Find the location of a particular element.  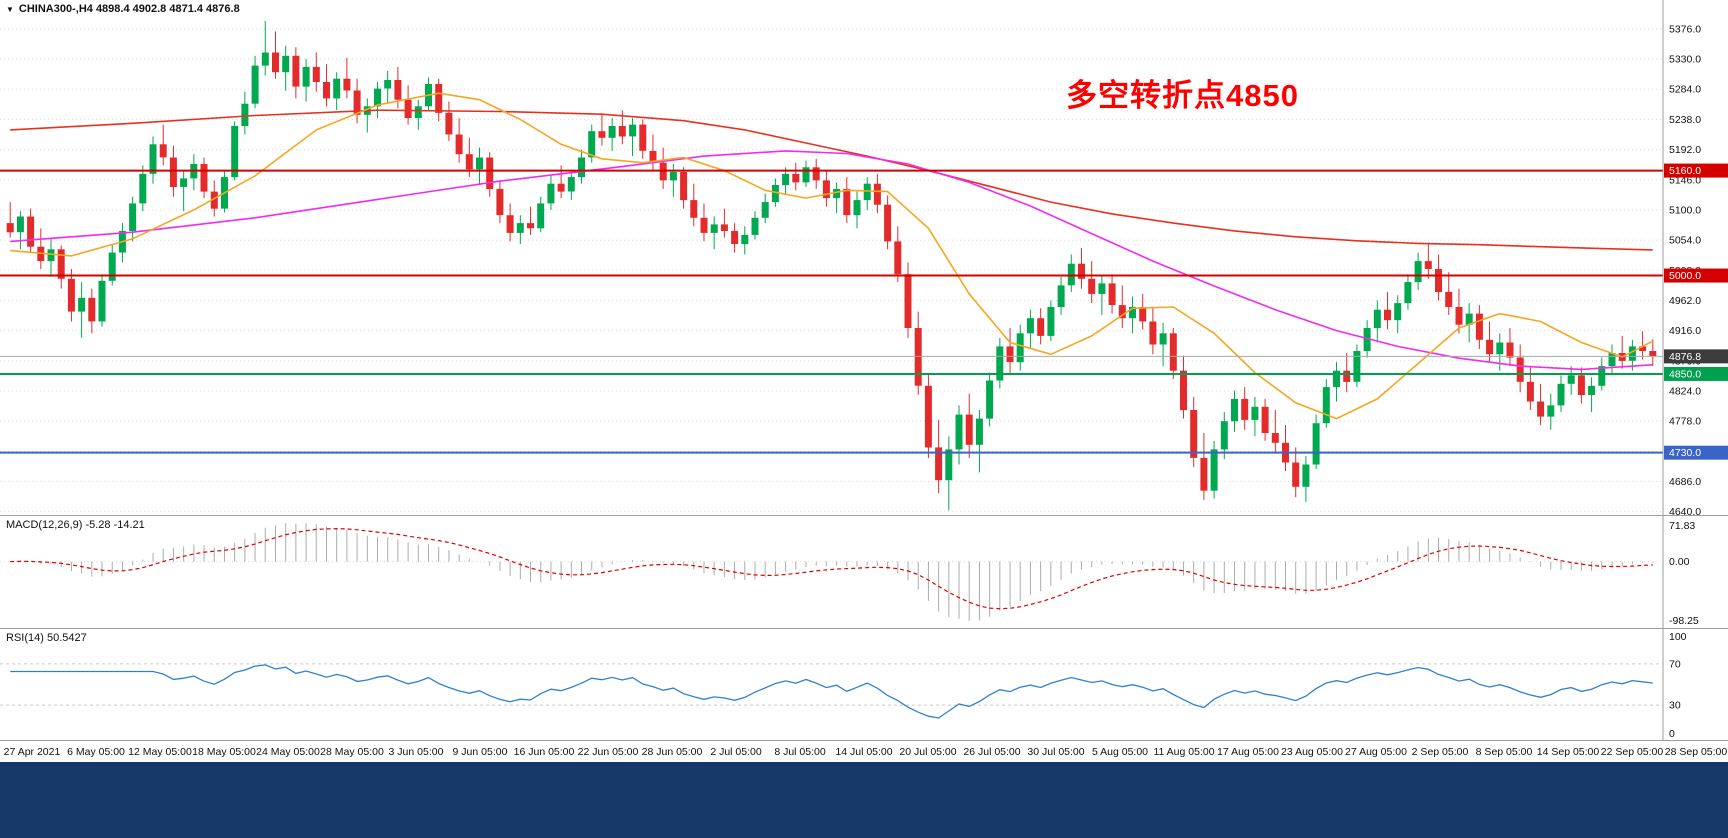

svg-text: -98.25 is located at coordinates (1684, 621).